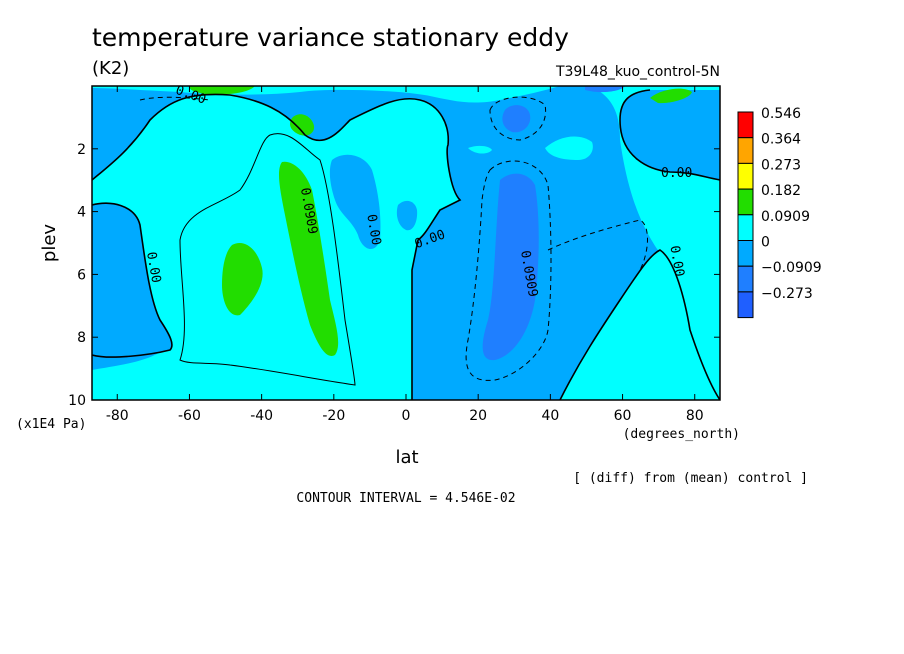 Image resolution: width=904 pixels, height=654 pixels. Describe the element at coordinates (81, 275) in the screenshot. I see `y-tick-label: 6` at that location.